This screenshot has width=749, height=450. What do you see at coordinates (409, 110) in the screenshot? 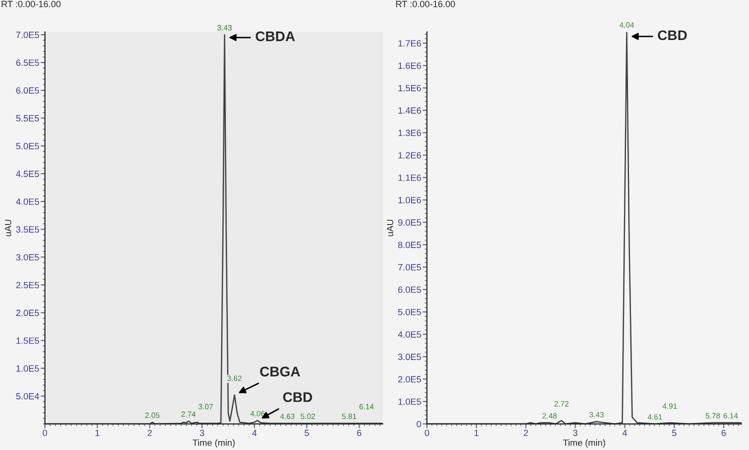
I see `y-tick-label: 1.4E6` at bounding box center [409, 110].